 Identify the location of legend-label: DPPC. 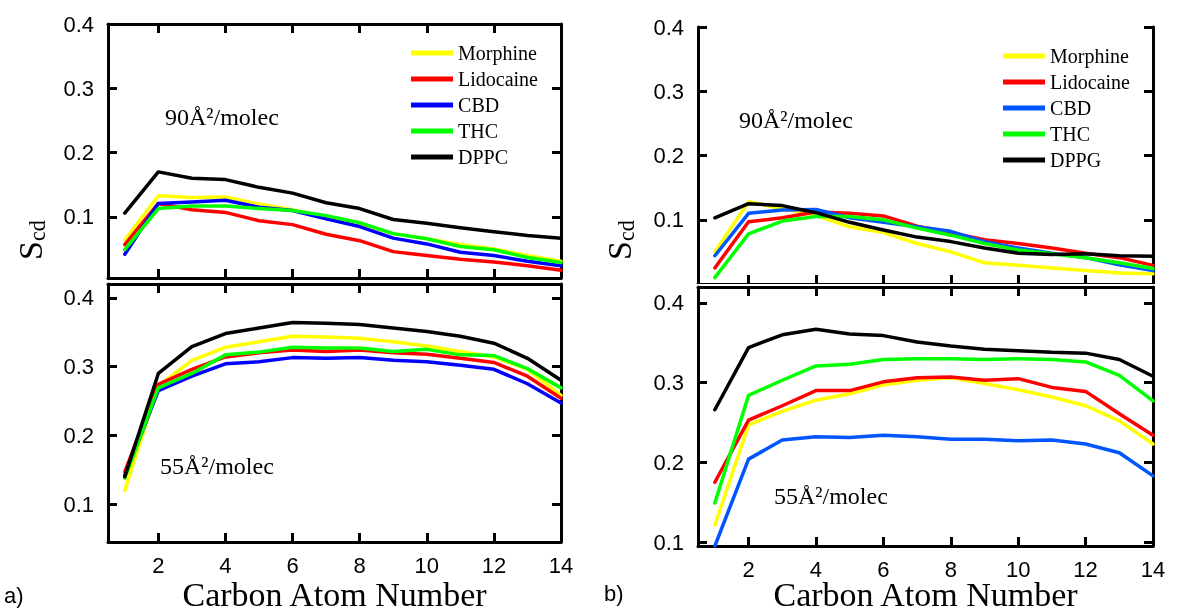
(483, 157).